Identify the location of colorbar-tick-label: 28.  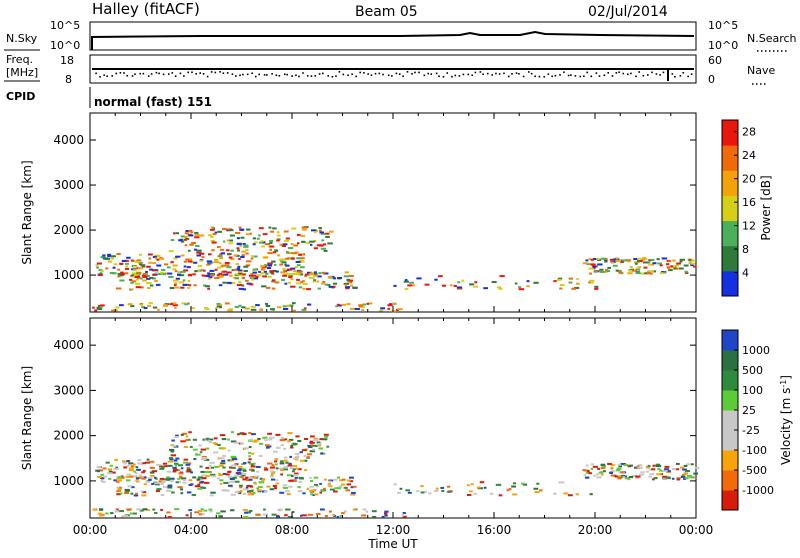
(749, 132).